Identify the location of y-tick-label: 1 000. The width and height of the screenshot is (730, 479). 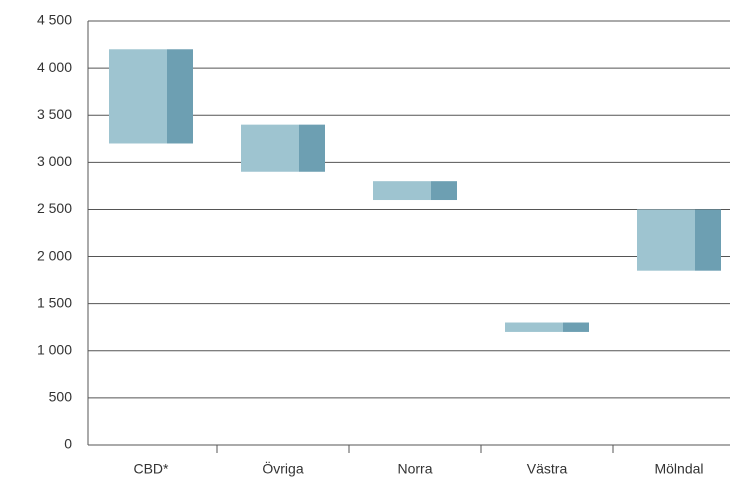
(54, 349).